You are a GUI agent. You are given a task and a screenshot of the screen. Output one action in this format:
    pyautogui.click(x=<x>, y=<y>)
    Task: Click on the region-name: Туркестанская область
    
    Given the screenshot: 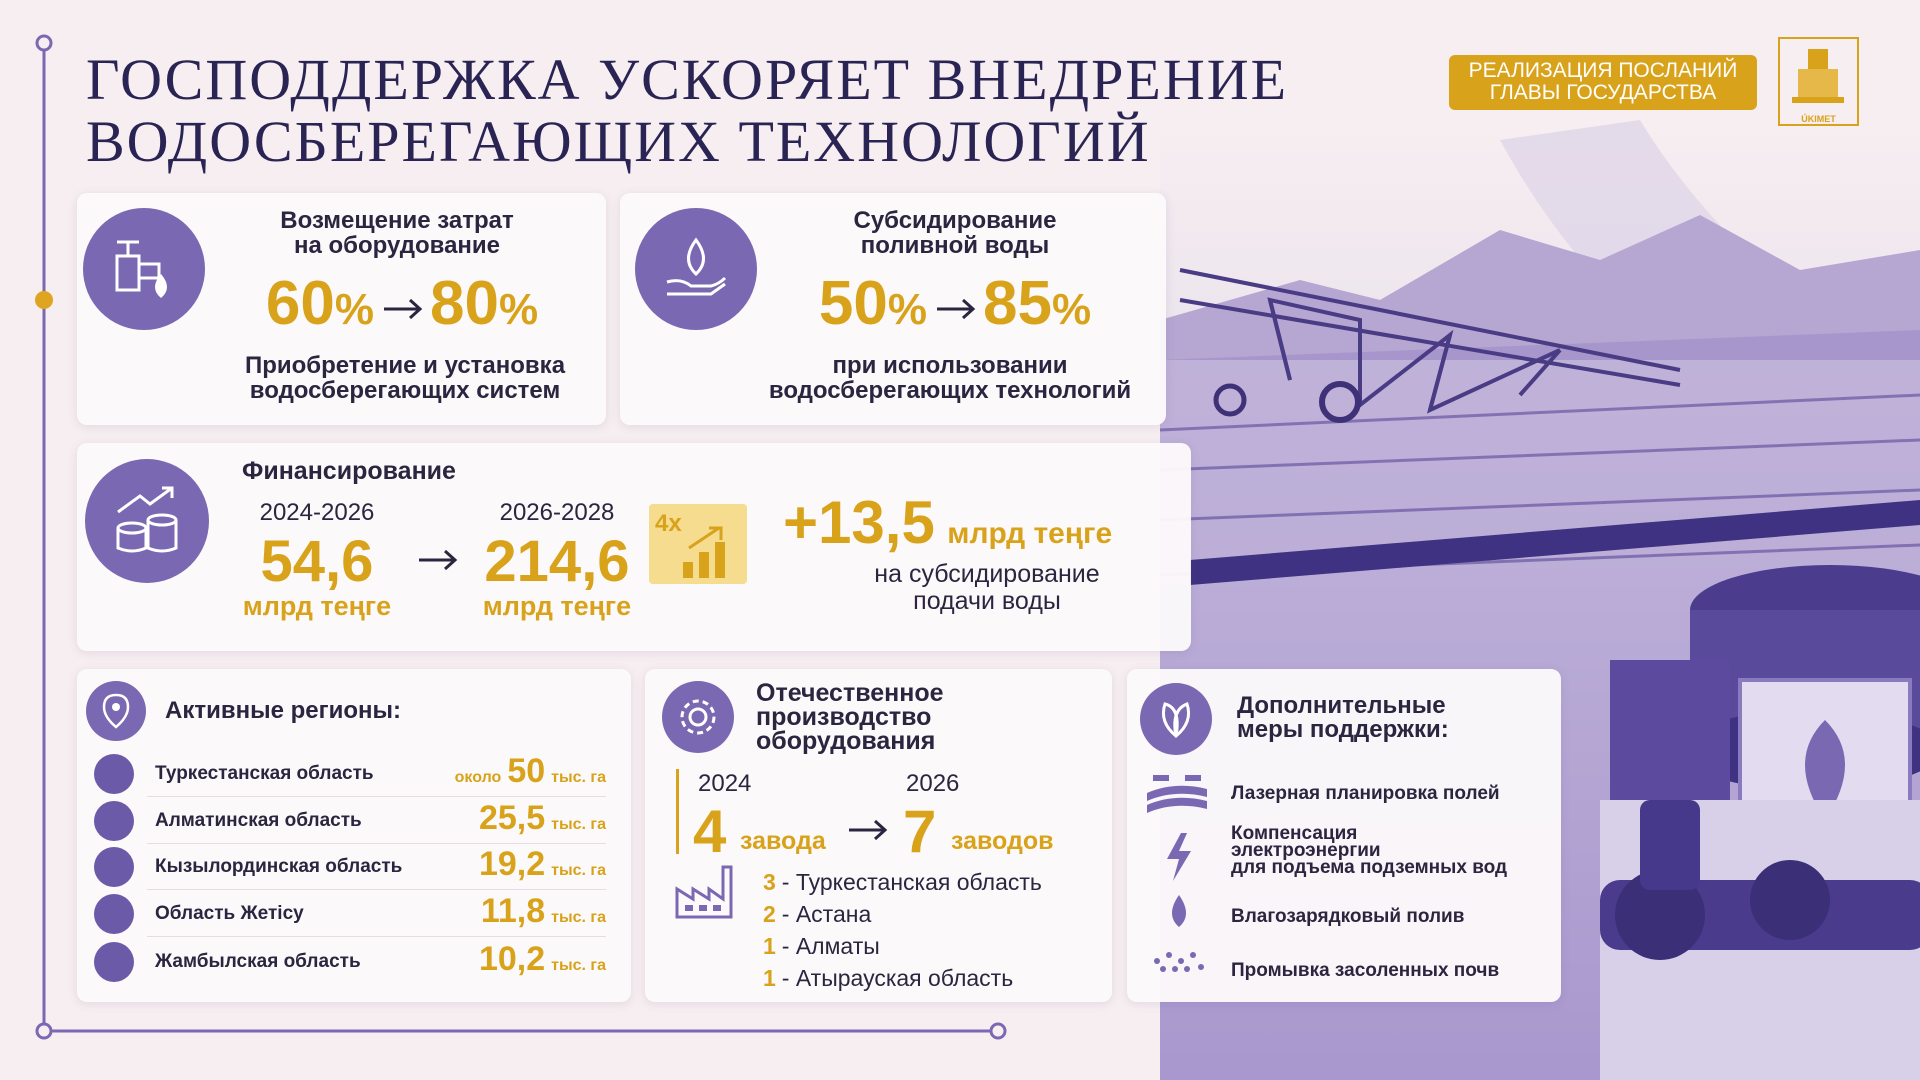 What is the action you would take?
    pyautogui.click(x=264, y=773)
    